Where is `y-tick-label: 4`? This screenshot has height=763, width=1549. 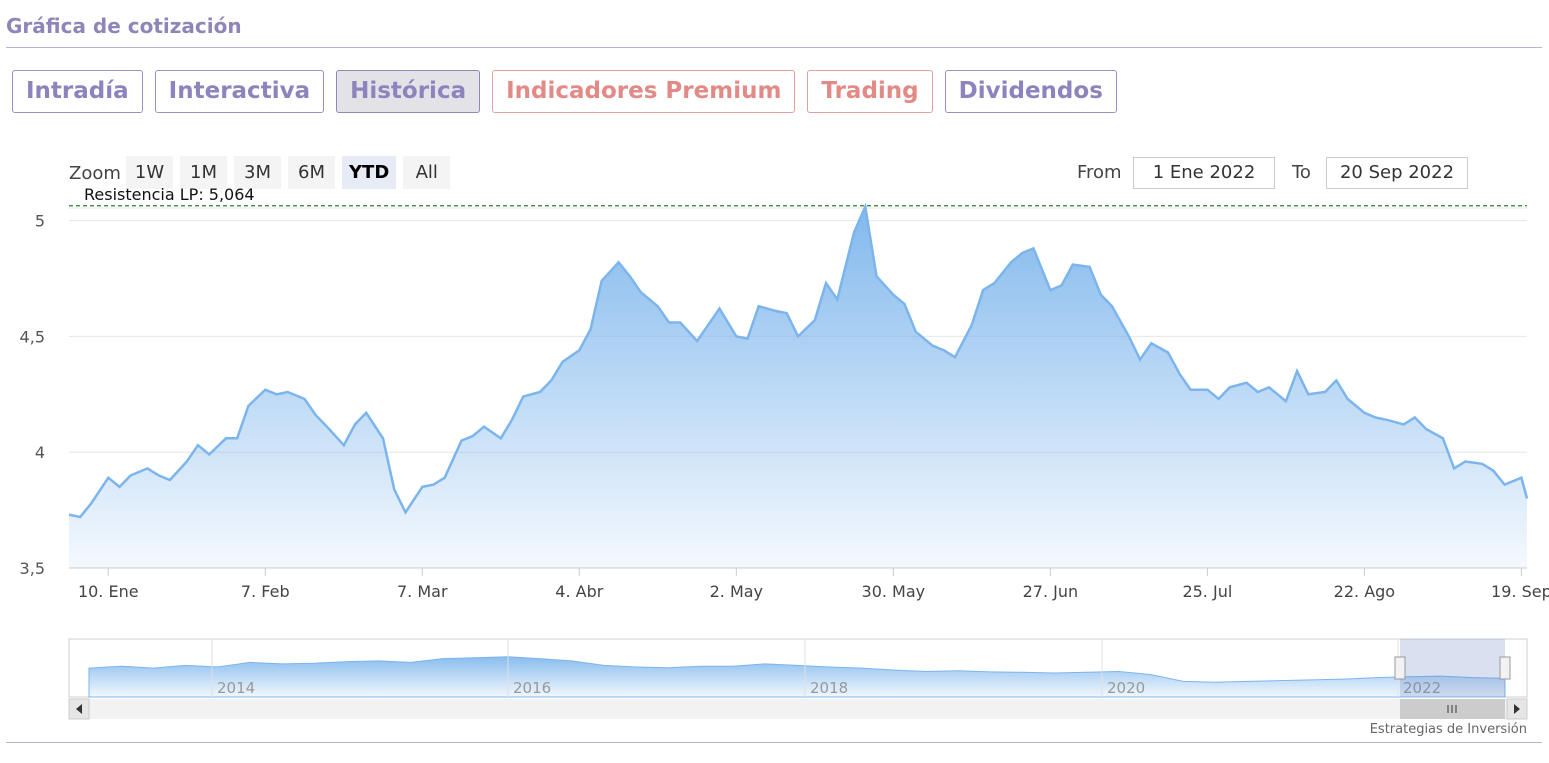 y-tick-label: 4 is located at coordinates (40, 452).